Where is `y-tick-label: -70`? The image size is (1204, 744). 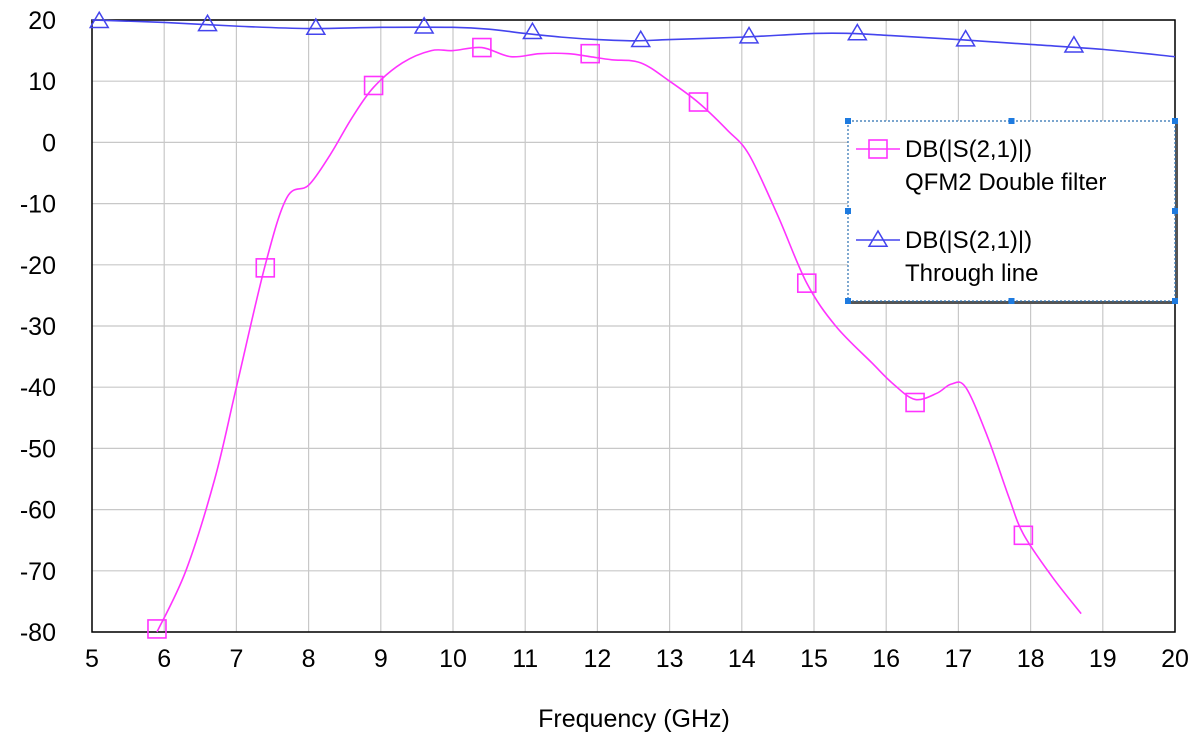 y-tick-label: -70 is located at coordinates (38, 572).